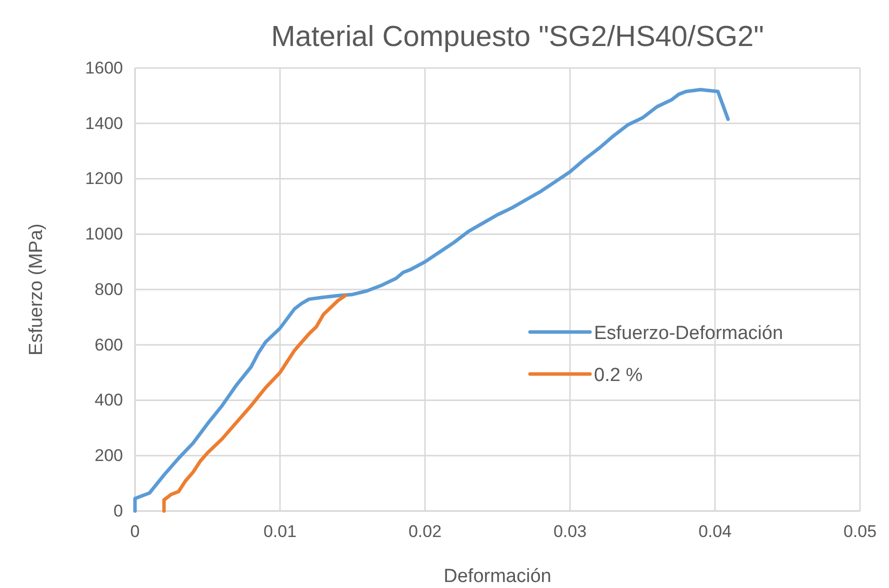 This screenshot has height=588, width=889. I want to click on x-tick-label: 0.05, so click(860, 532).